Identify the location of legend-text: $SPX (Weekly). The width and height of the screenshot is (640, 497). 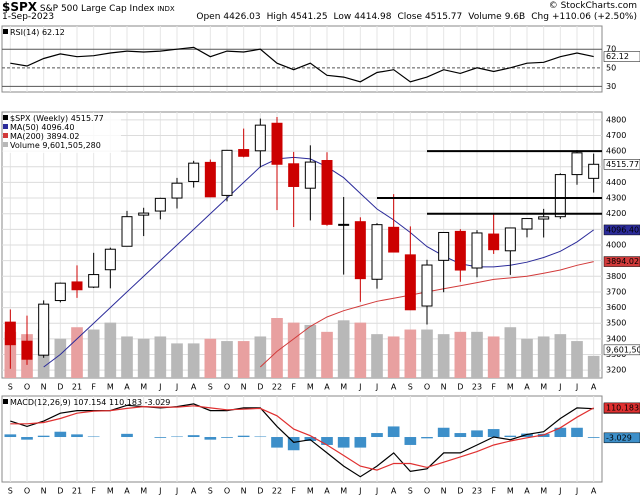
(39, 118).